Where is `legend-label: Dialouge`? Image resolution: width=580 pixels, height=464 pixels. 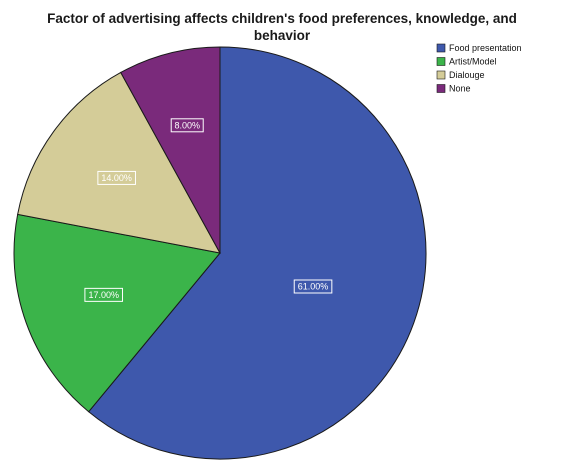
legend-label: Dialouge is located at coordinates (467, 75).